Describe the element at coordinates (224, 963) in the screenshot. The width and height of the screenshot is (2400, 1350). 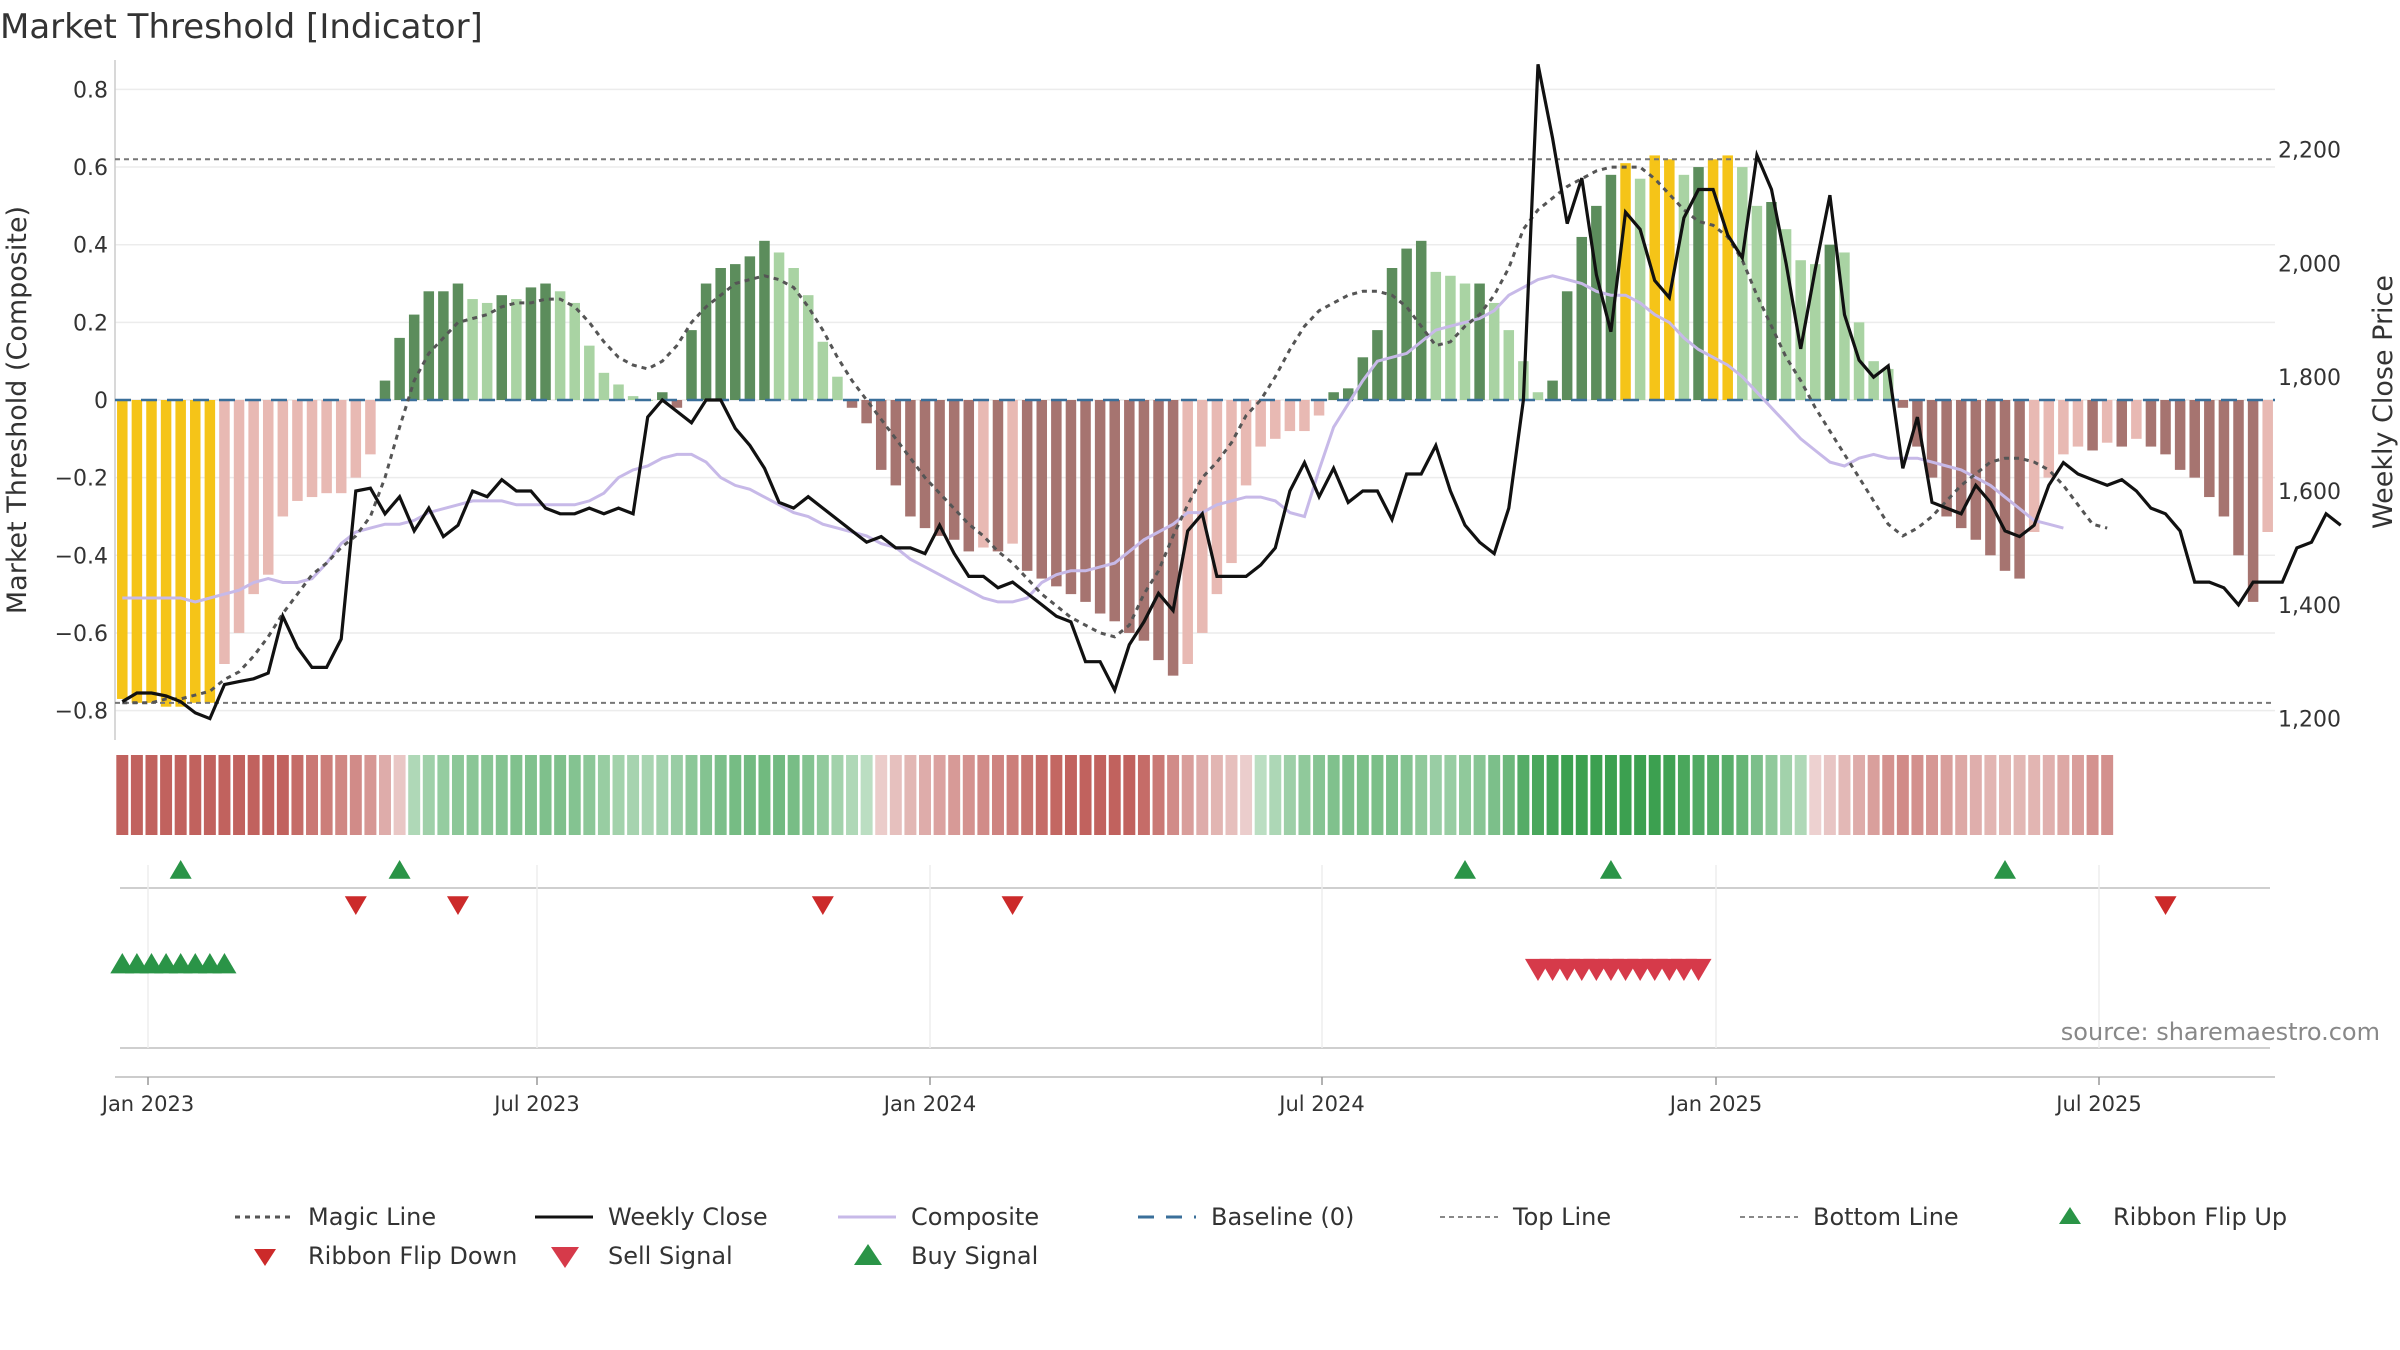
I see `buy-signal-marker` at that location.